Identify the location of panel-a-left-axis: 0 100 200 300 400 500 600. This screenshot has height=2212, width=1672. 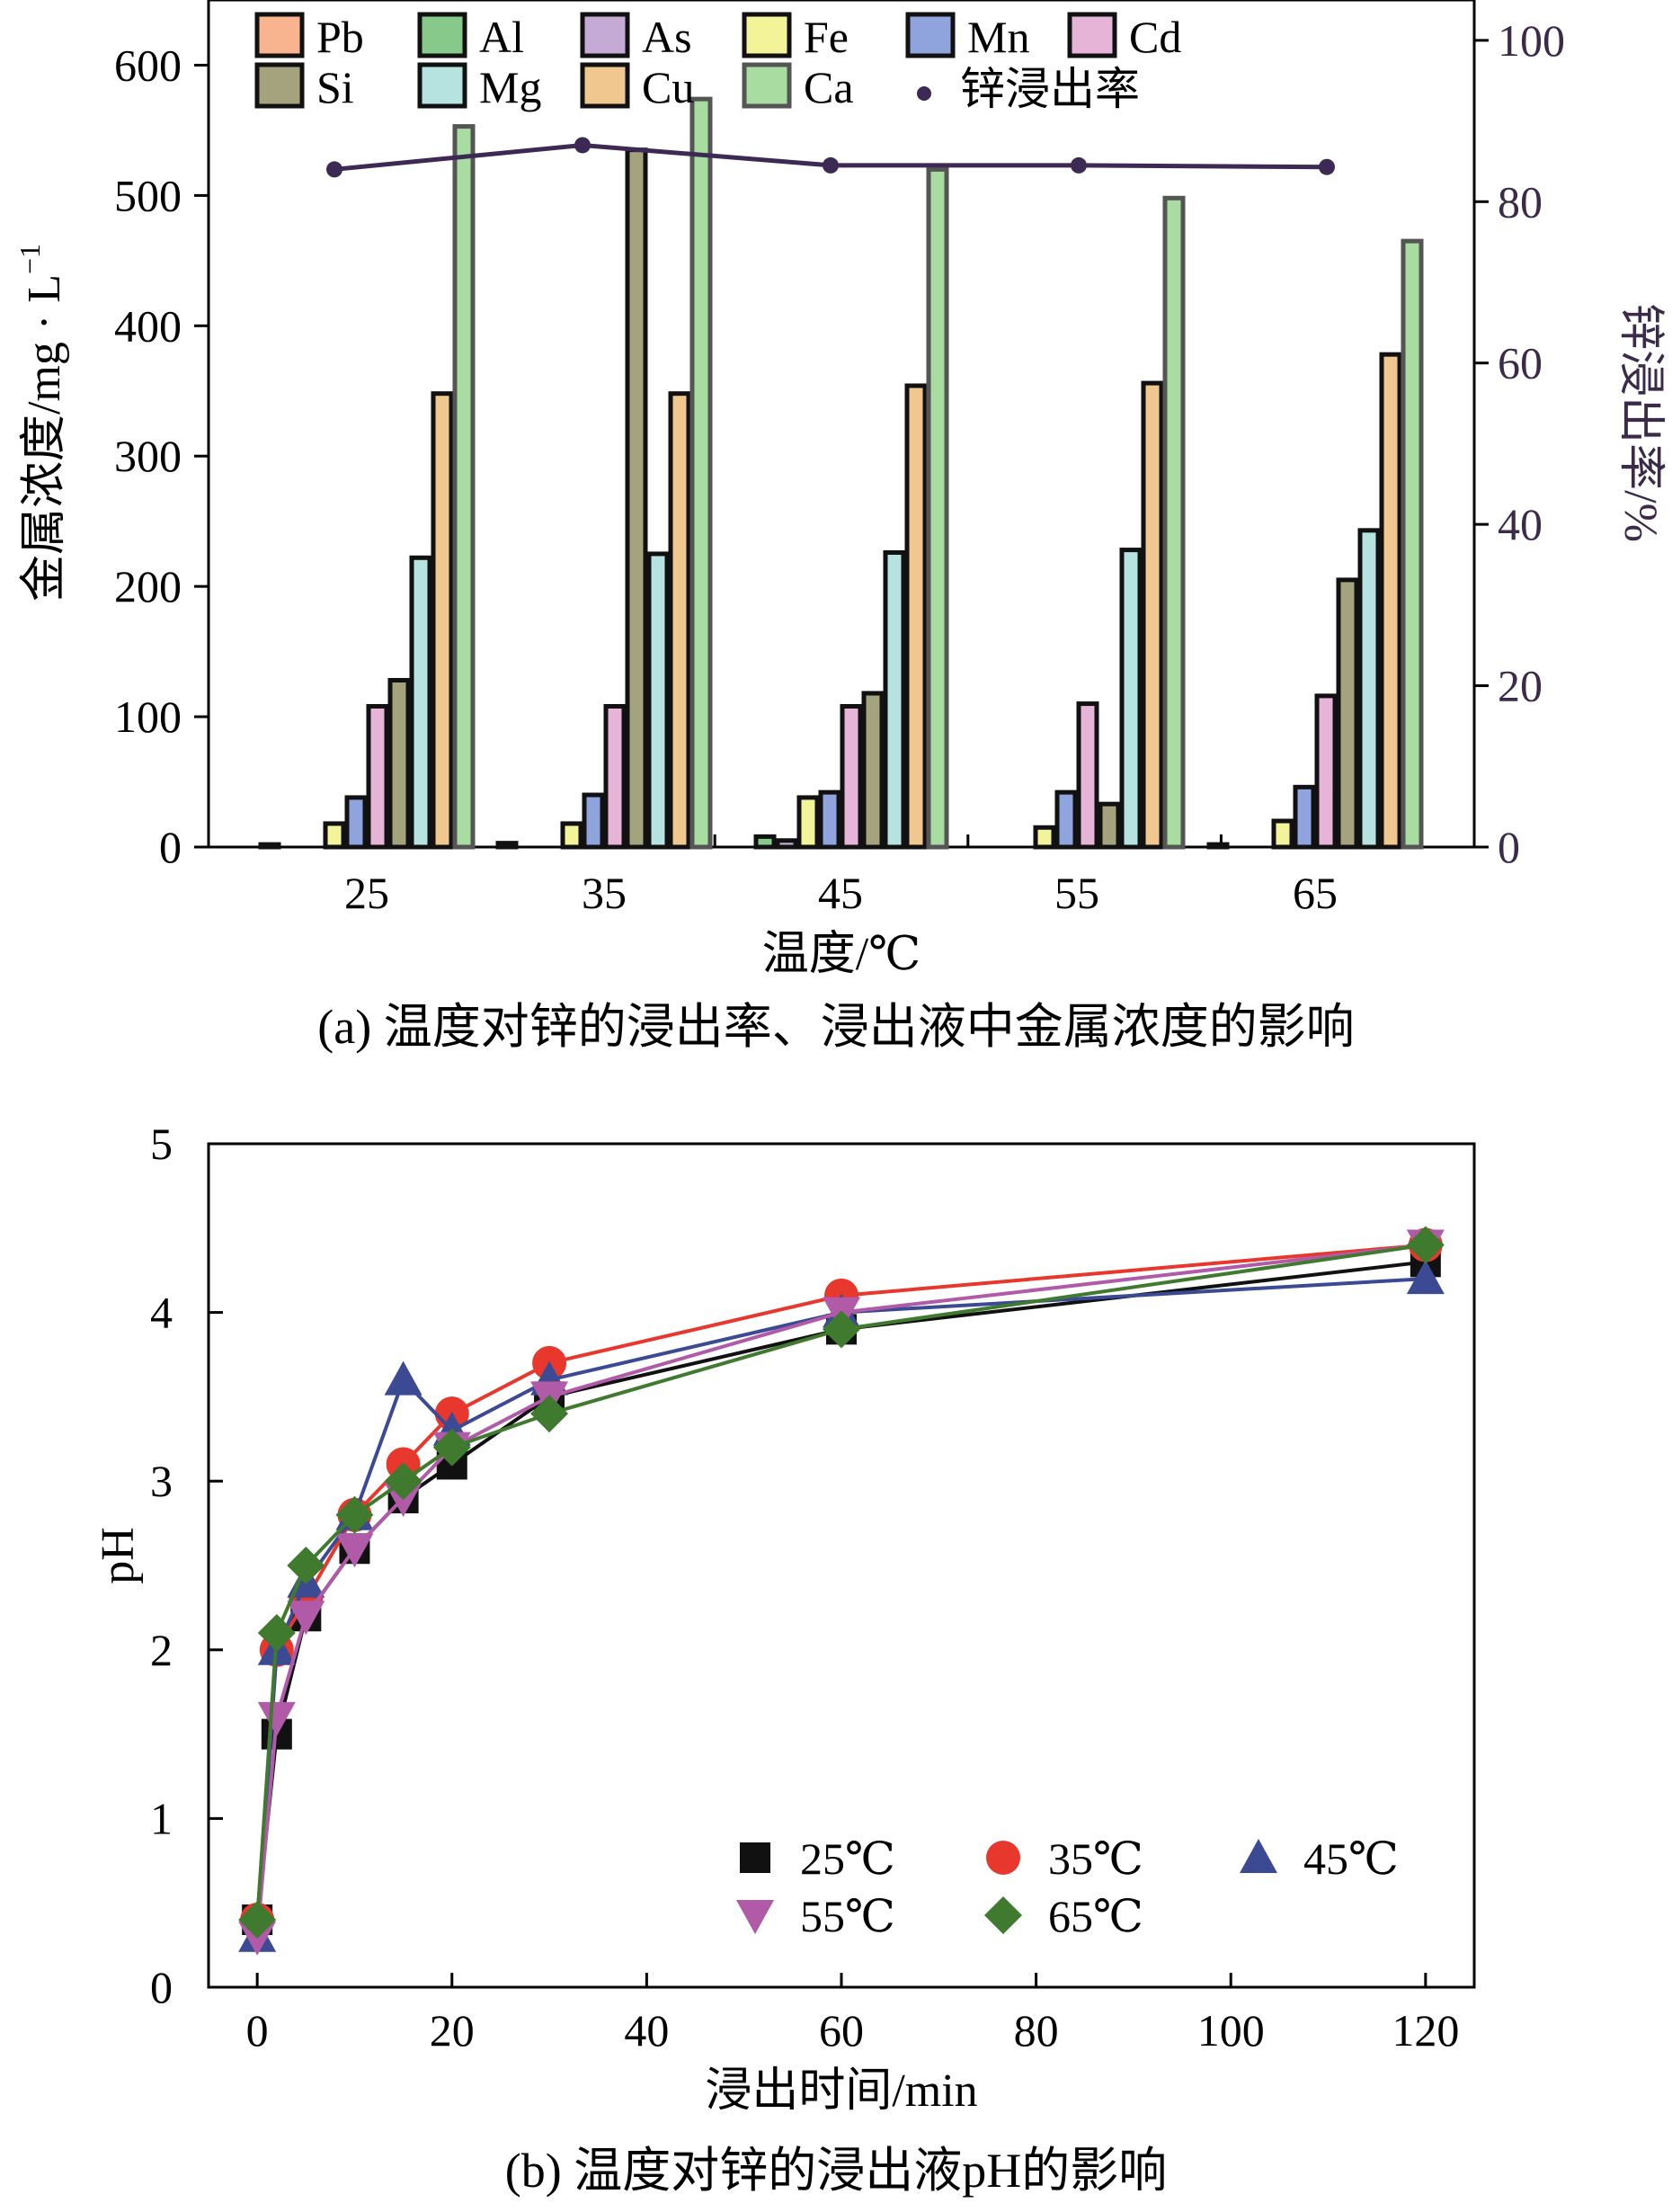
(162, 456).